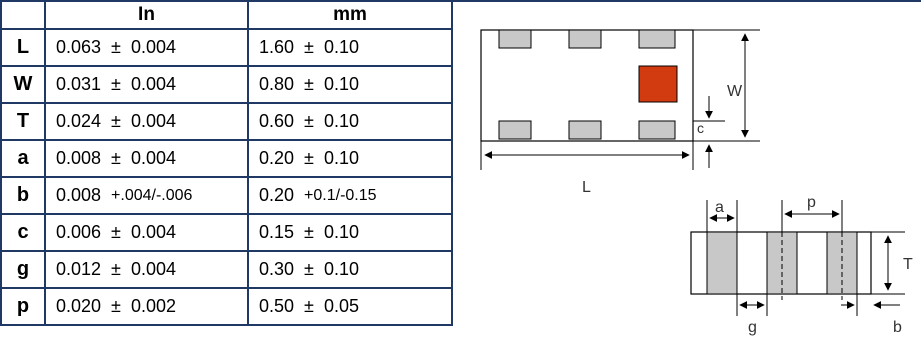  Describe the element at coordinates (277, 121) in the screenshot. I see `mm-nominal: 0.60` at that location.